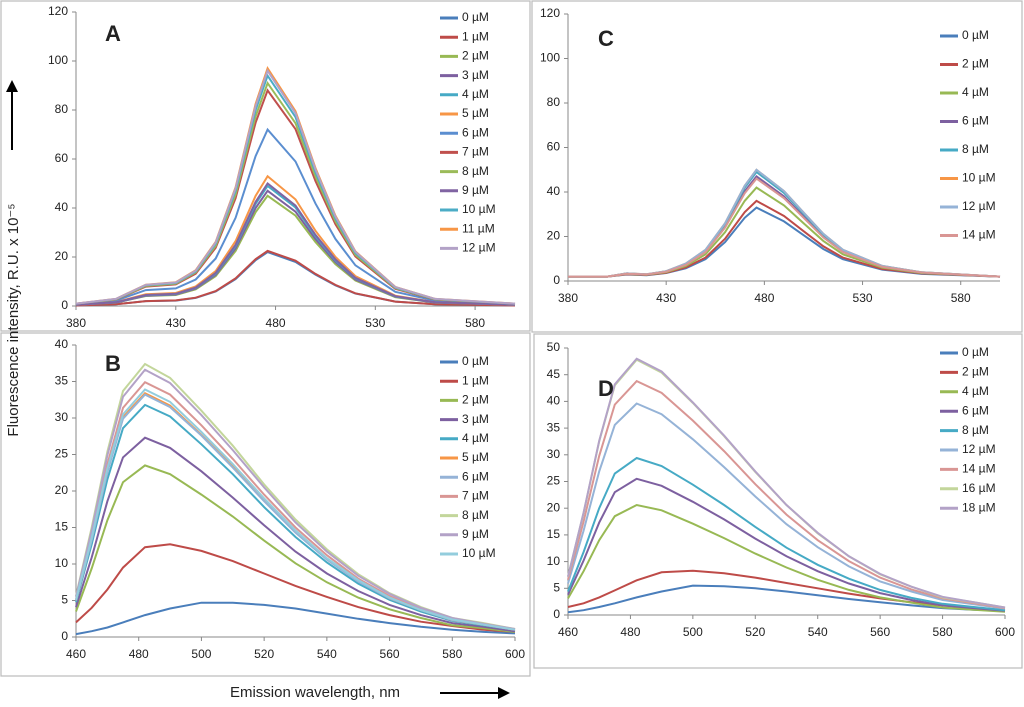 This screenshot has height=707, width=1024. What do you see at coordinates (554, 561) in the screenshot?
I see `y-tick-label: 10` at bounding box center [554, 561].